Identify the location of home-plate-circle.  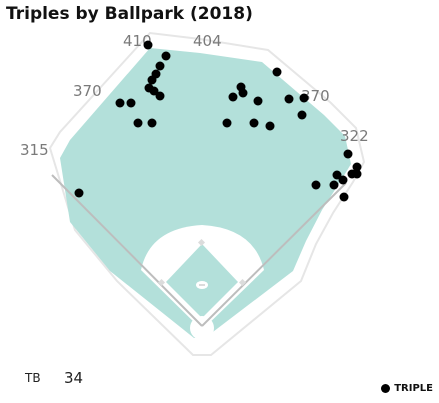
(202, 328).